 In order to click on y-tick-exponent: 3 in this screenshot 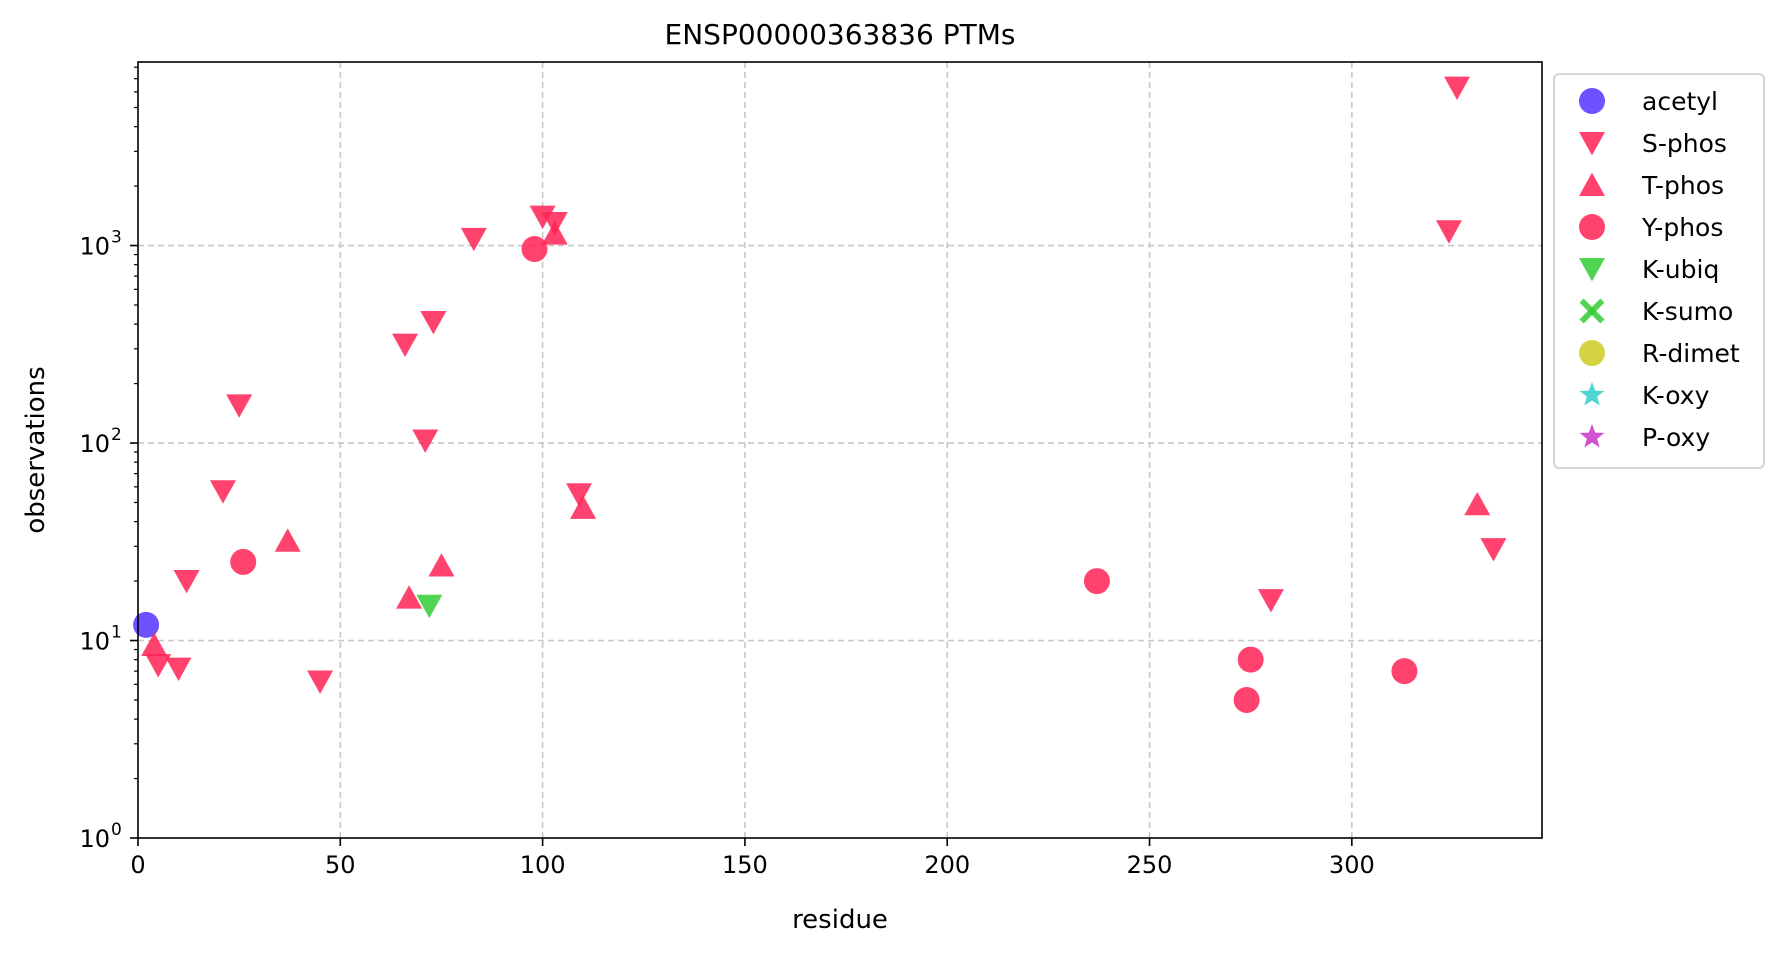, I will do `click(116, 238)`.